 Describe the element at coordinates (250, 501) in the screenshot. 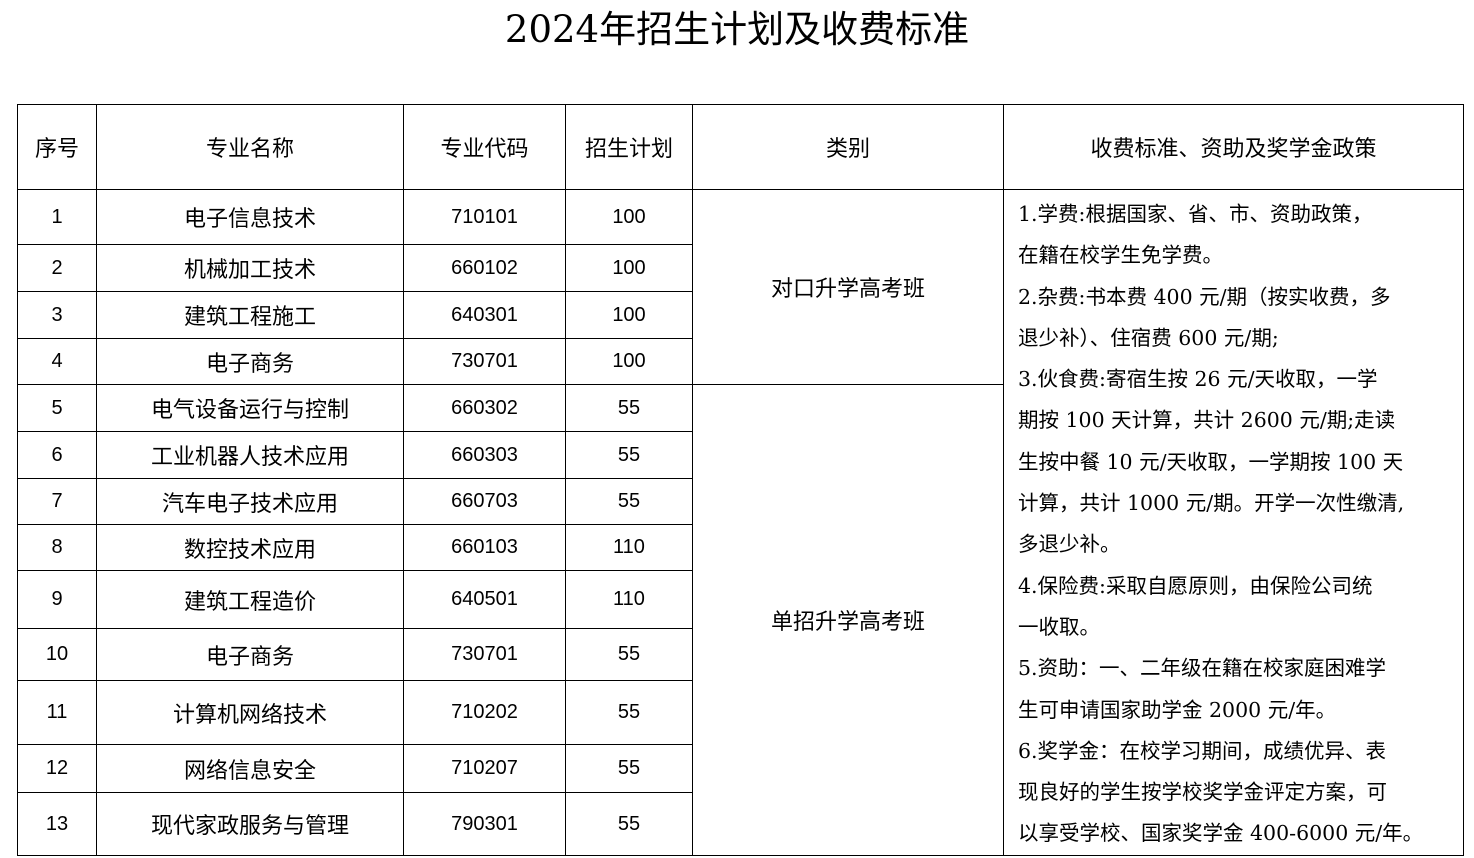

I see `row-major-name: 汽车电子技术应用` at that location.